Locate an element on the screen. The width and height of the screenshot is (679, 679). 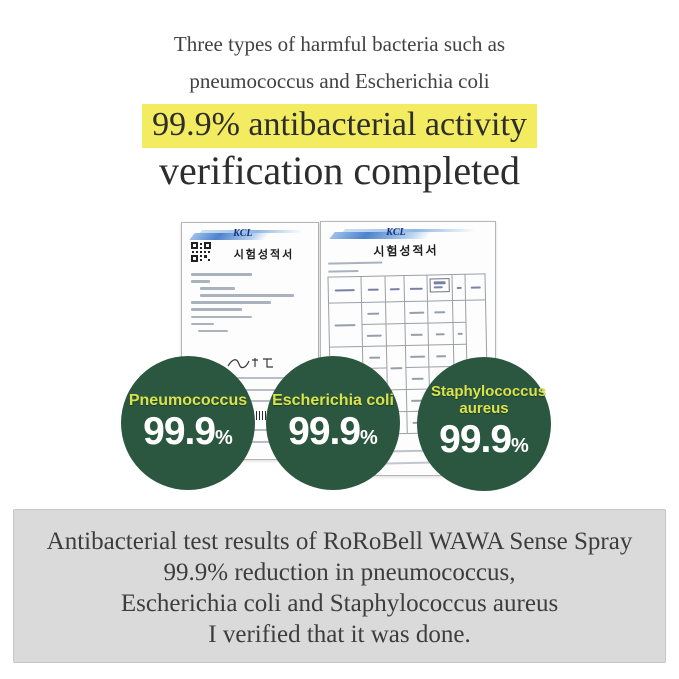
summary-line-4: I verified that it was done. is located at coordinates (339, 634).